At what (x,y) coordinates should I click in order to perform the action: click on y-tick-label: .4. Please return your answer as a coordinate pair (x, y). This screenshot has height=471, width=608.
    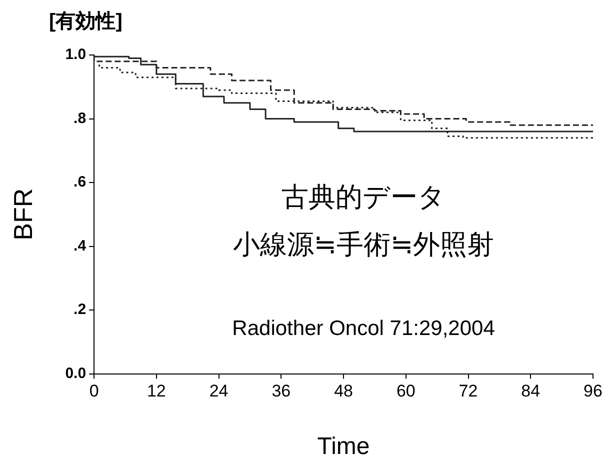
    Looking at the image, I should click on (80, 245).